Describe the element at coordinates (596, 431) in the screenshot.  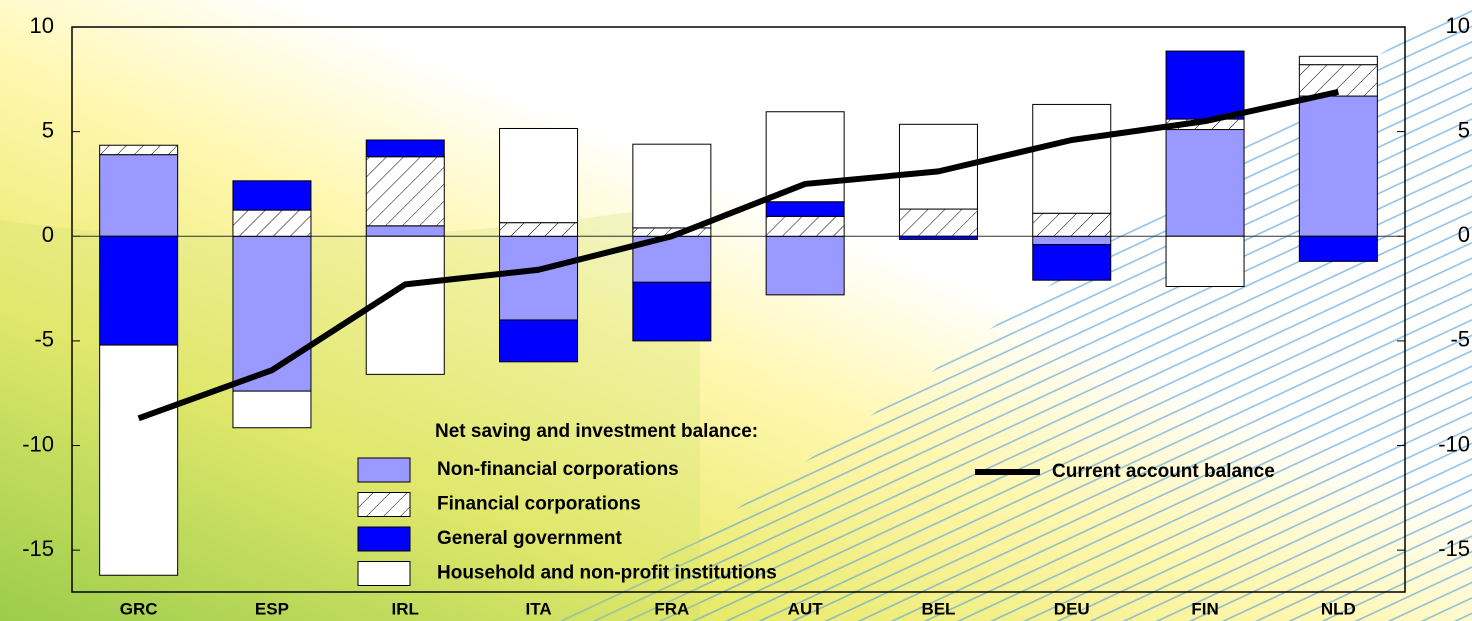
I see `legend-title: Net saving and investment balance:` at that location.